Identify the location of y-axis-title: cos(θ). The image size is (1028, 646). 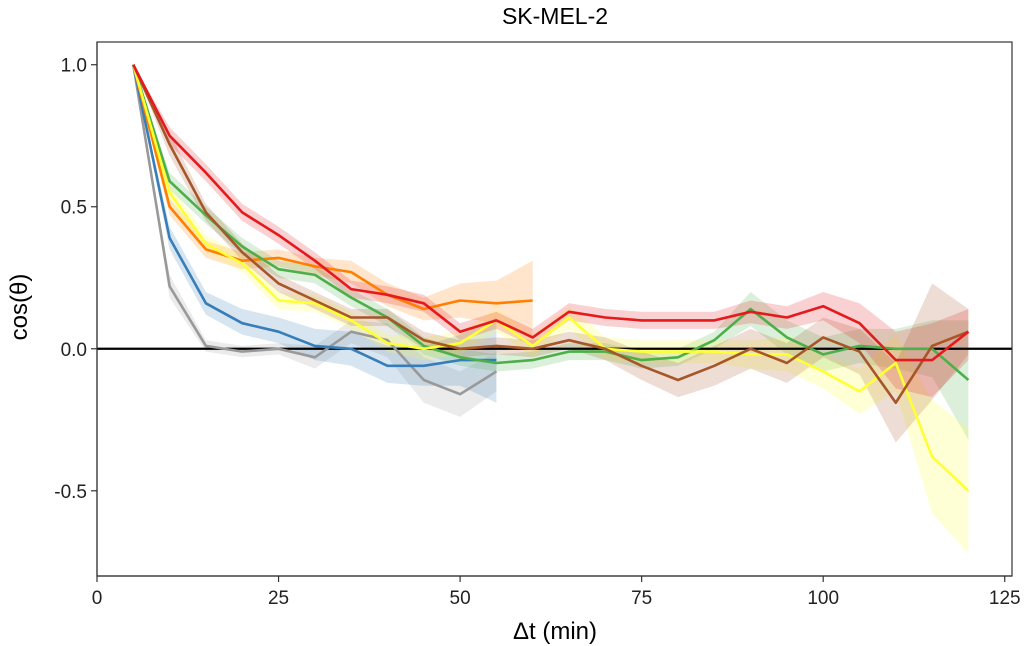
(19, 307).